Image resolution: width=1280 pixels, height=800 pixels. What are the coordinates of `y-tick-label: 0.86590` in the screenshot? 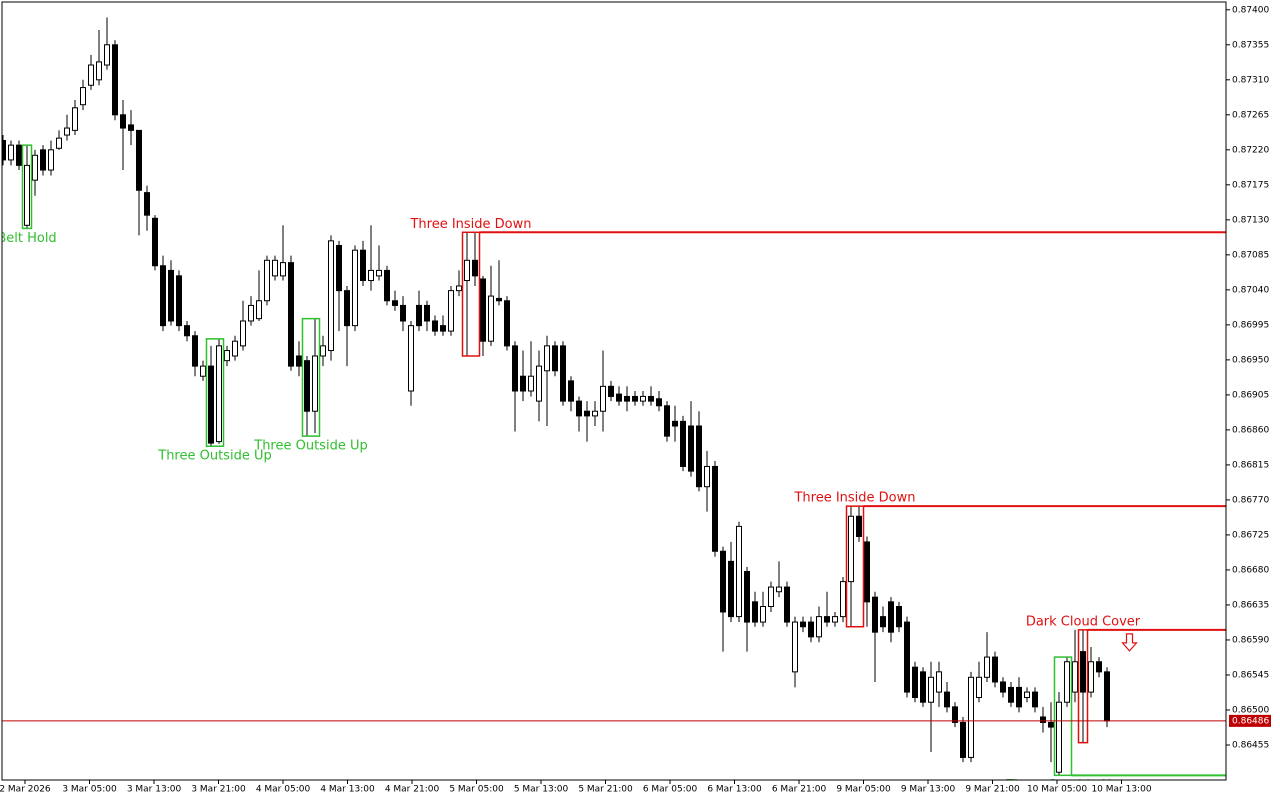 It's located at (1250, 640).